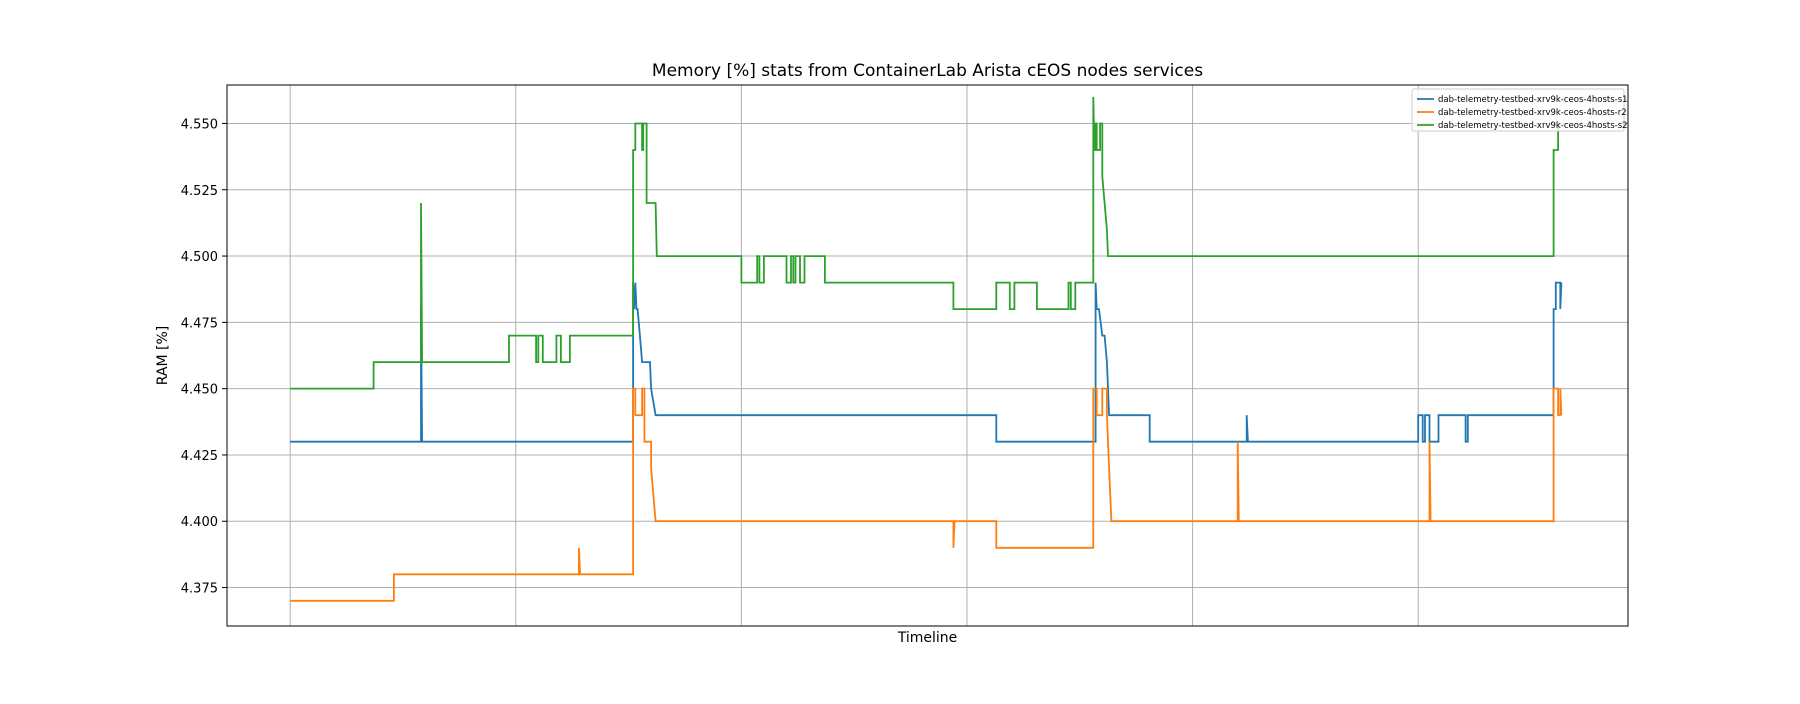  I want to click on legend-box, so click(1518, 110).